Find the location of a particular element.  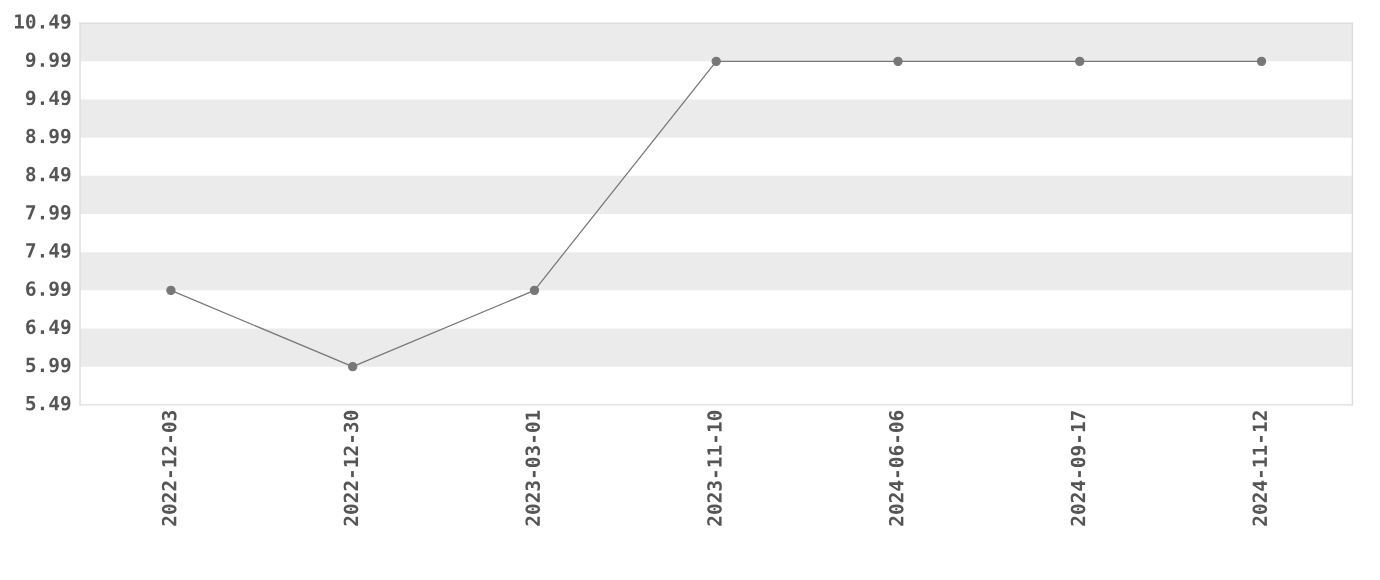

y-tick-label: 6.99 is located at coordinates (48, 289).